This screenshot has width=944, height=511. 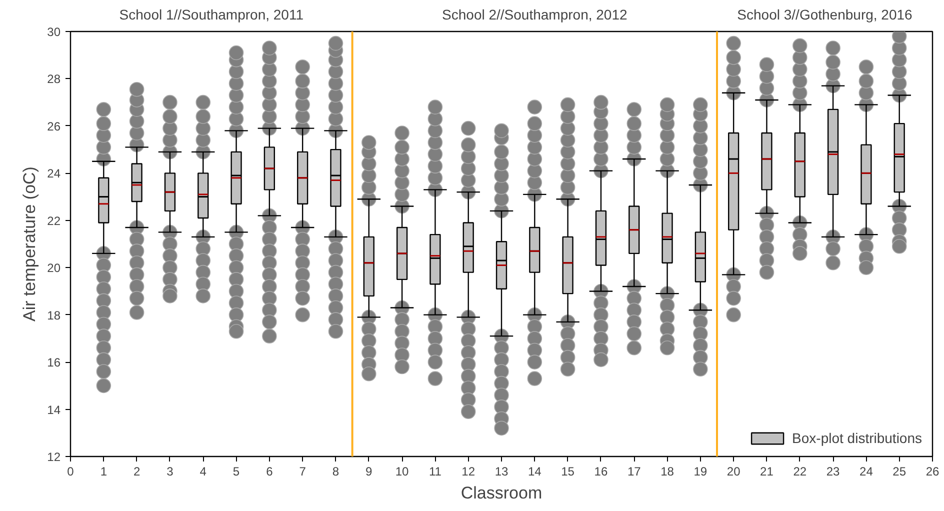 What do you see at coordinates (469, 471) in the screenshot?
I see `x-tick-label: 12` at bounding box center [469, 471].